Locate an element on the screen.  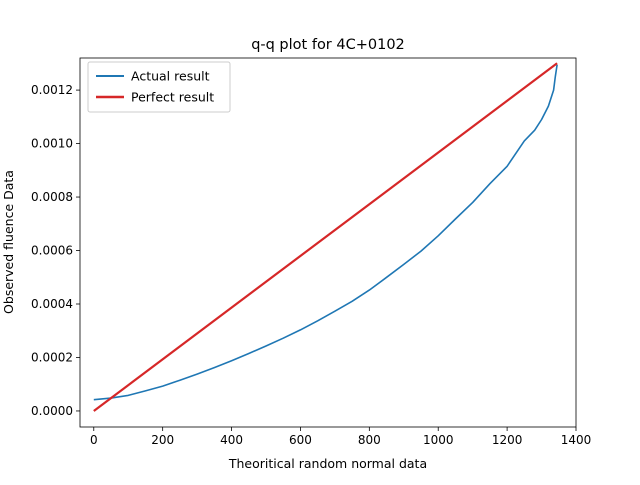
y-tick-label: 0.0000 is located at coordinates (52, 411).